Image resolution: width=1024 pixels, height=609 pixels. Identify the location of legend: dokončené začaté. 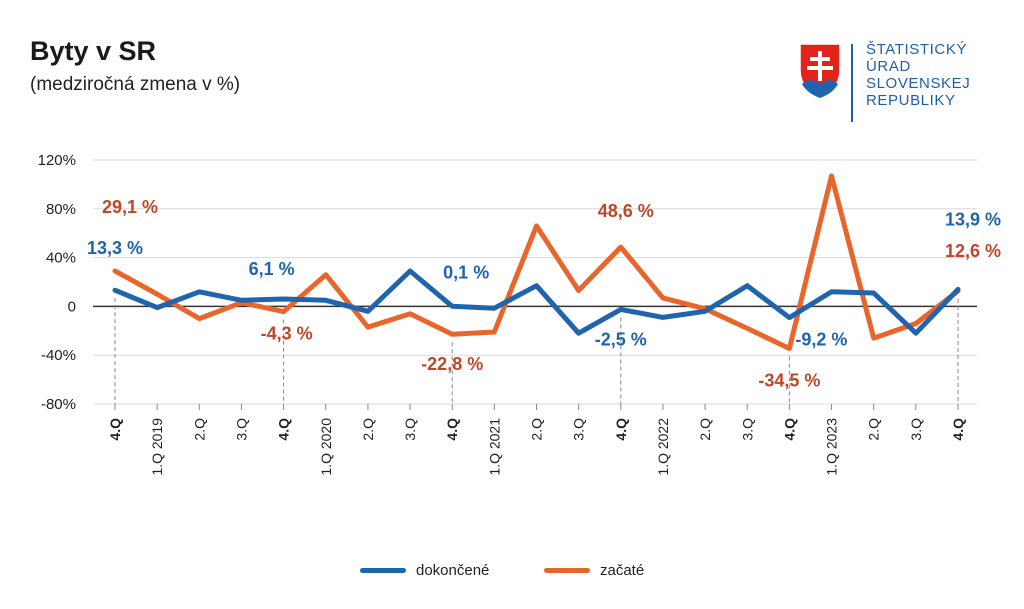
(512, 574).